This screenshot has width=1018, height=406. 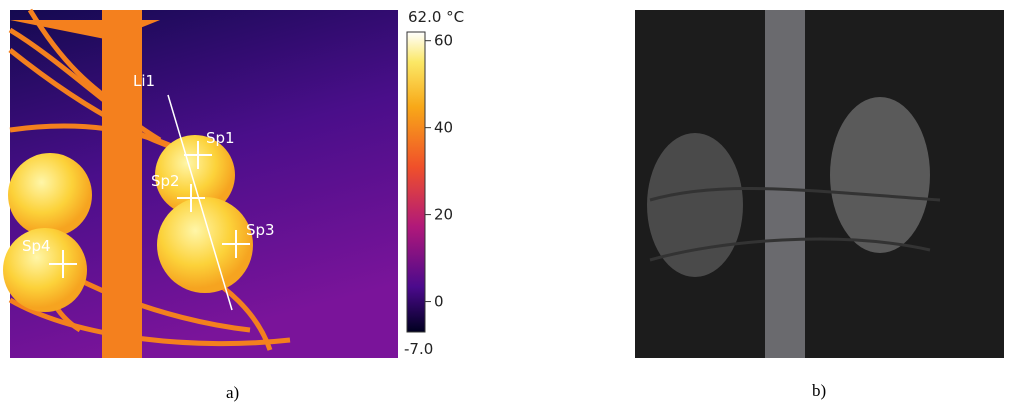 What do you see at coordinates (443, 41) in the screenshot?
I see `tick-label: 60` at bounding box center [443, 41].